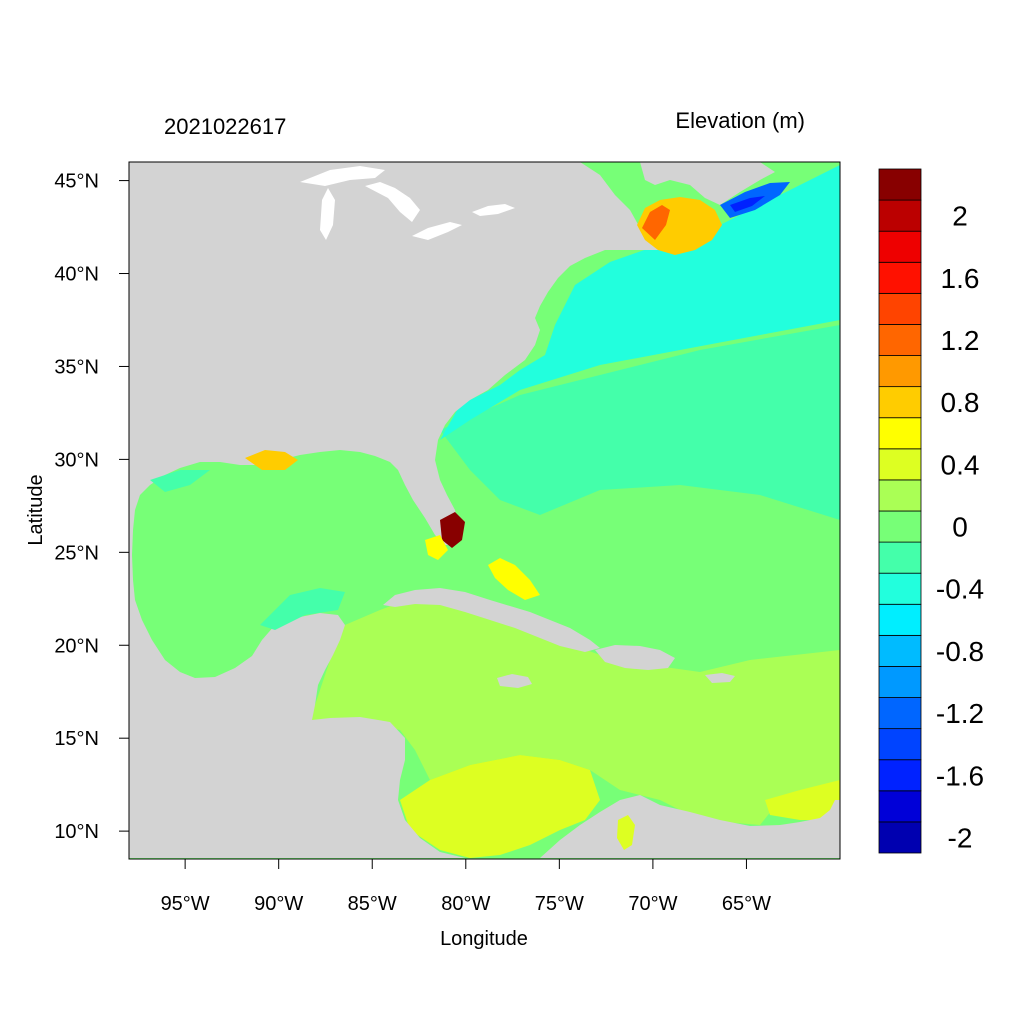 The width and height of the screenshot is (1024, 1024). I want to click on colorbar-label: 0, so click(960, 527).